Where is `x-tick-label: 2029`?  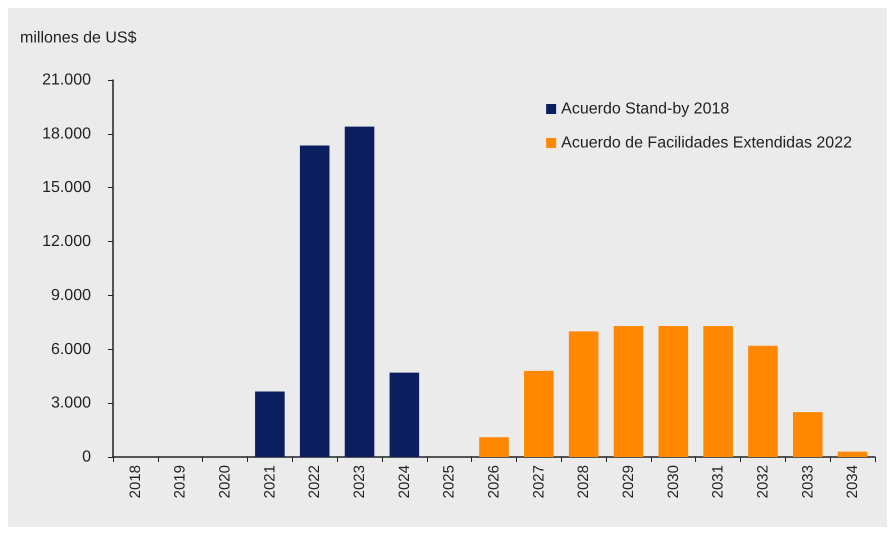
x-tick-label: 2029 is located at coordinates (628, 481).